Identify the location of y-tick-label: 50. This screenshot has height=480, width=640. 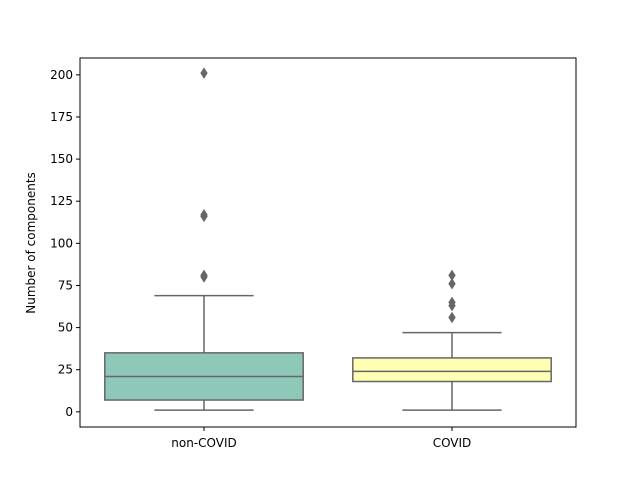
(65, 328).